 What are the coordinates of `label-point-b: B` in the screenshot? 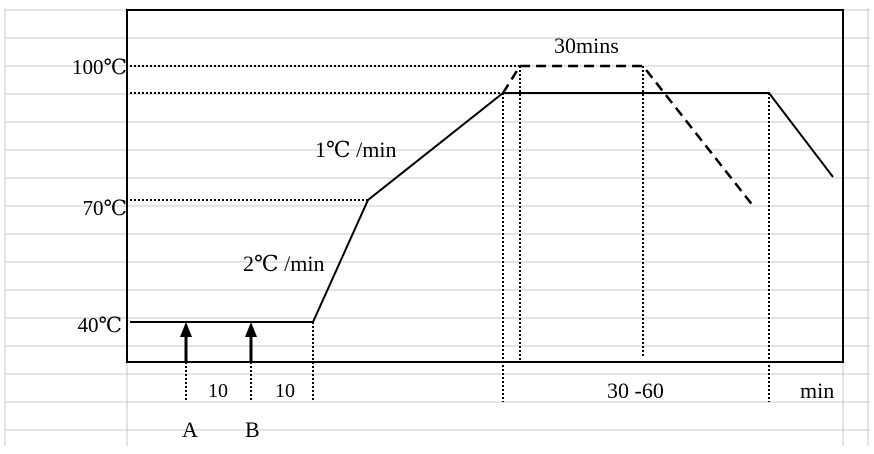 It's located at (252, 429).